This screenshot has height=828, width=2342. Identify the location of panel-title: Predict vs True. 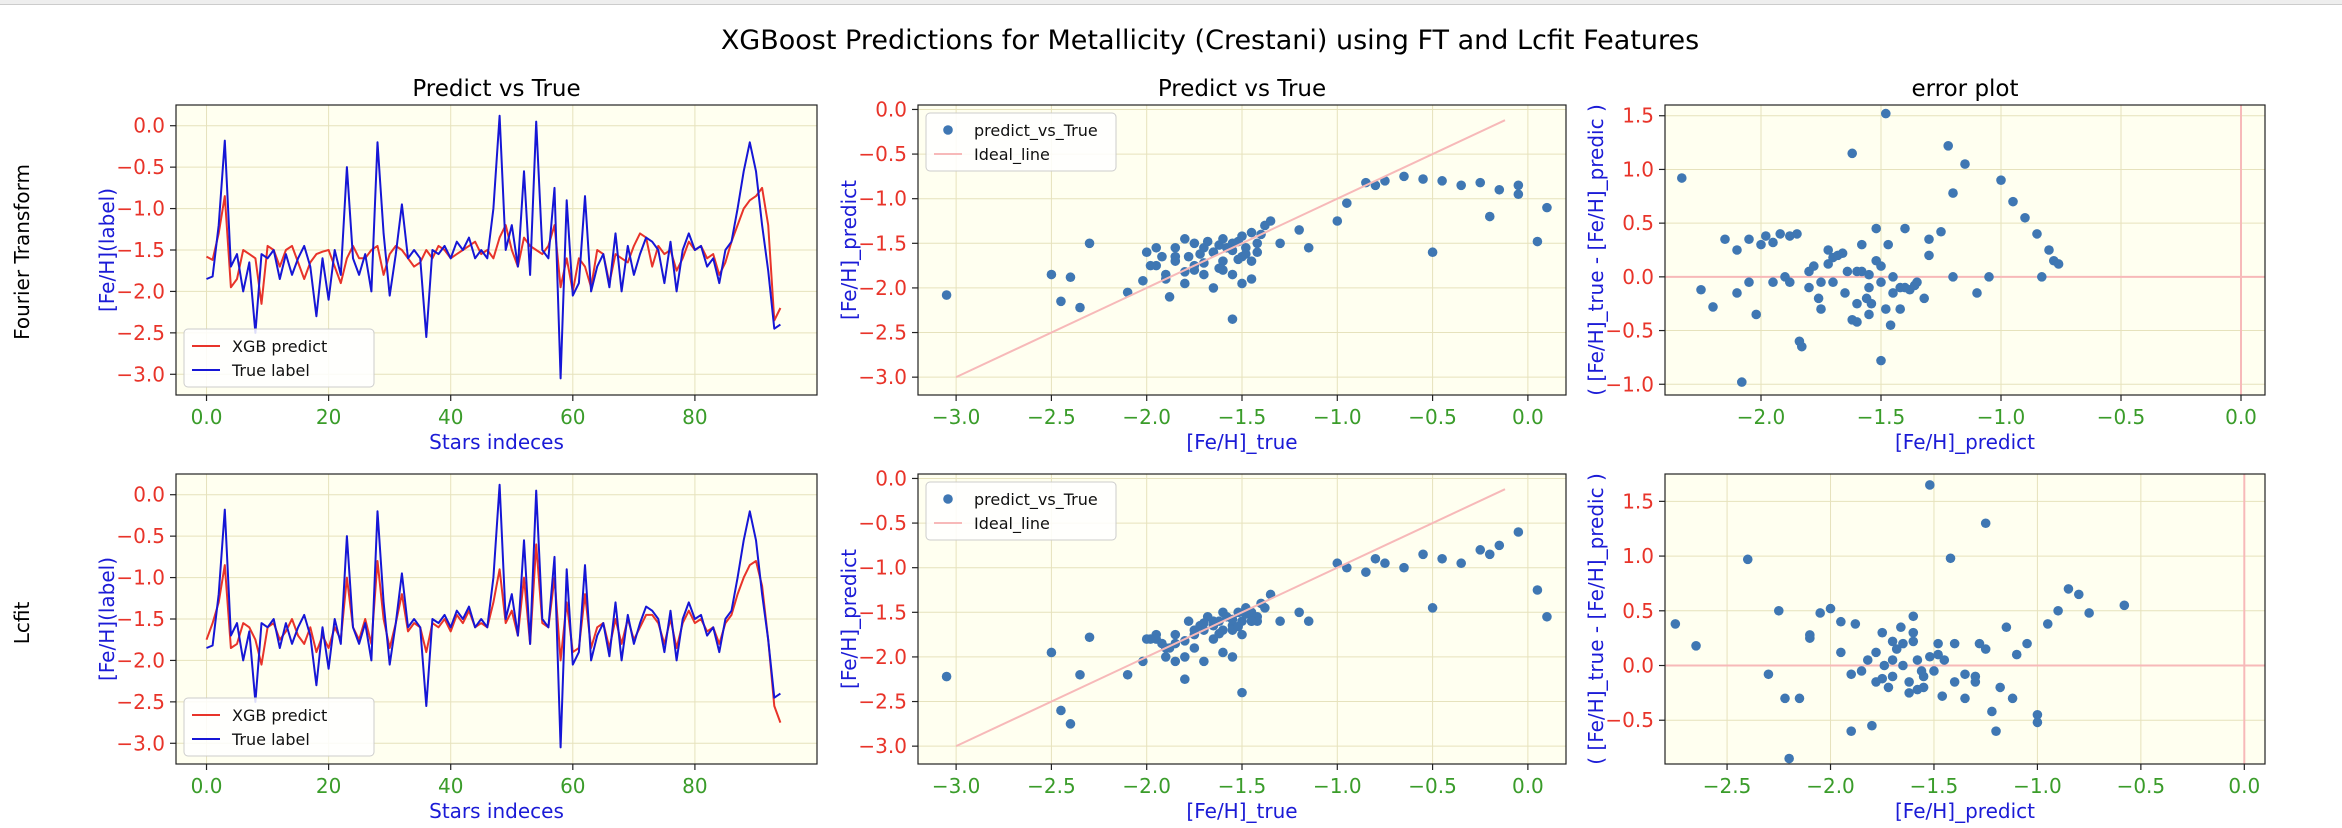
(1242, 89).